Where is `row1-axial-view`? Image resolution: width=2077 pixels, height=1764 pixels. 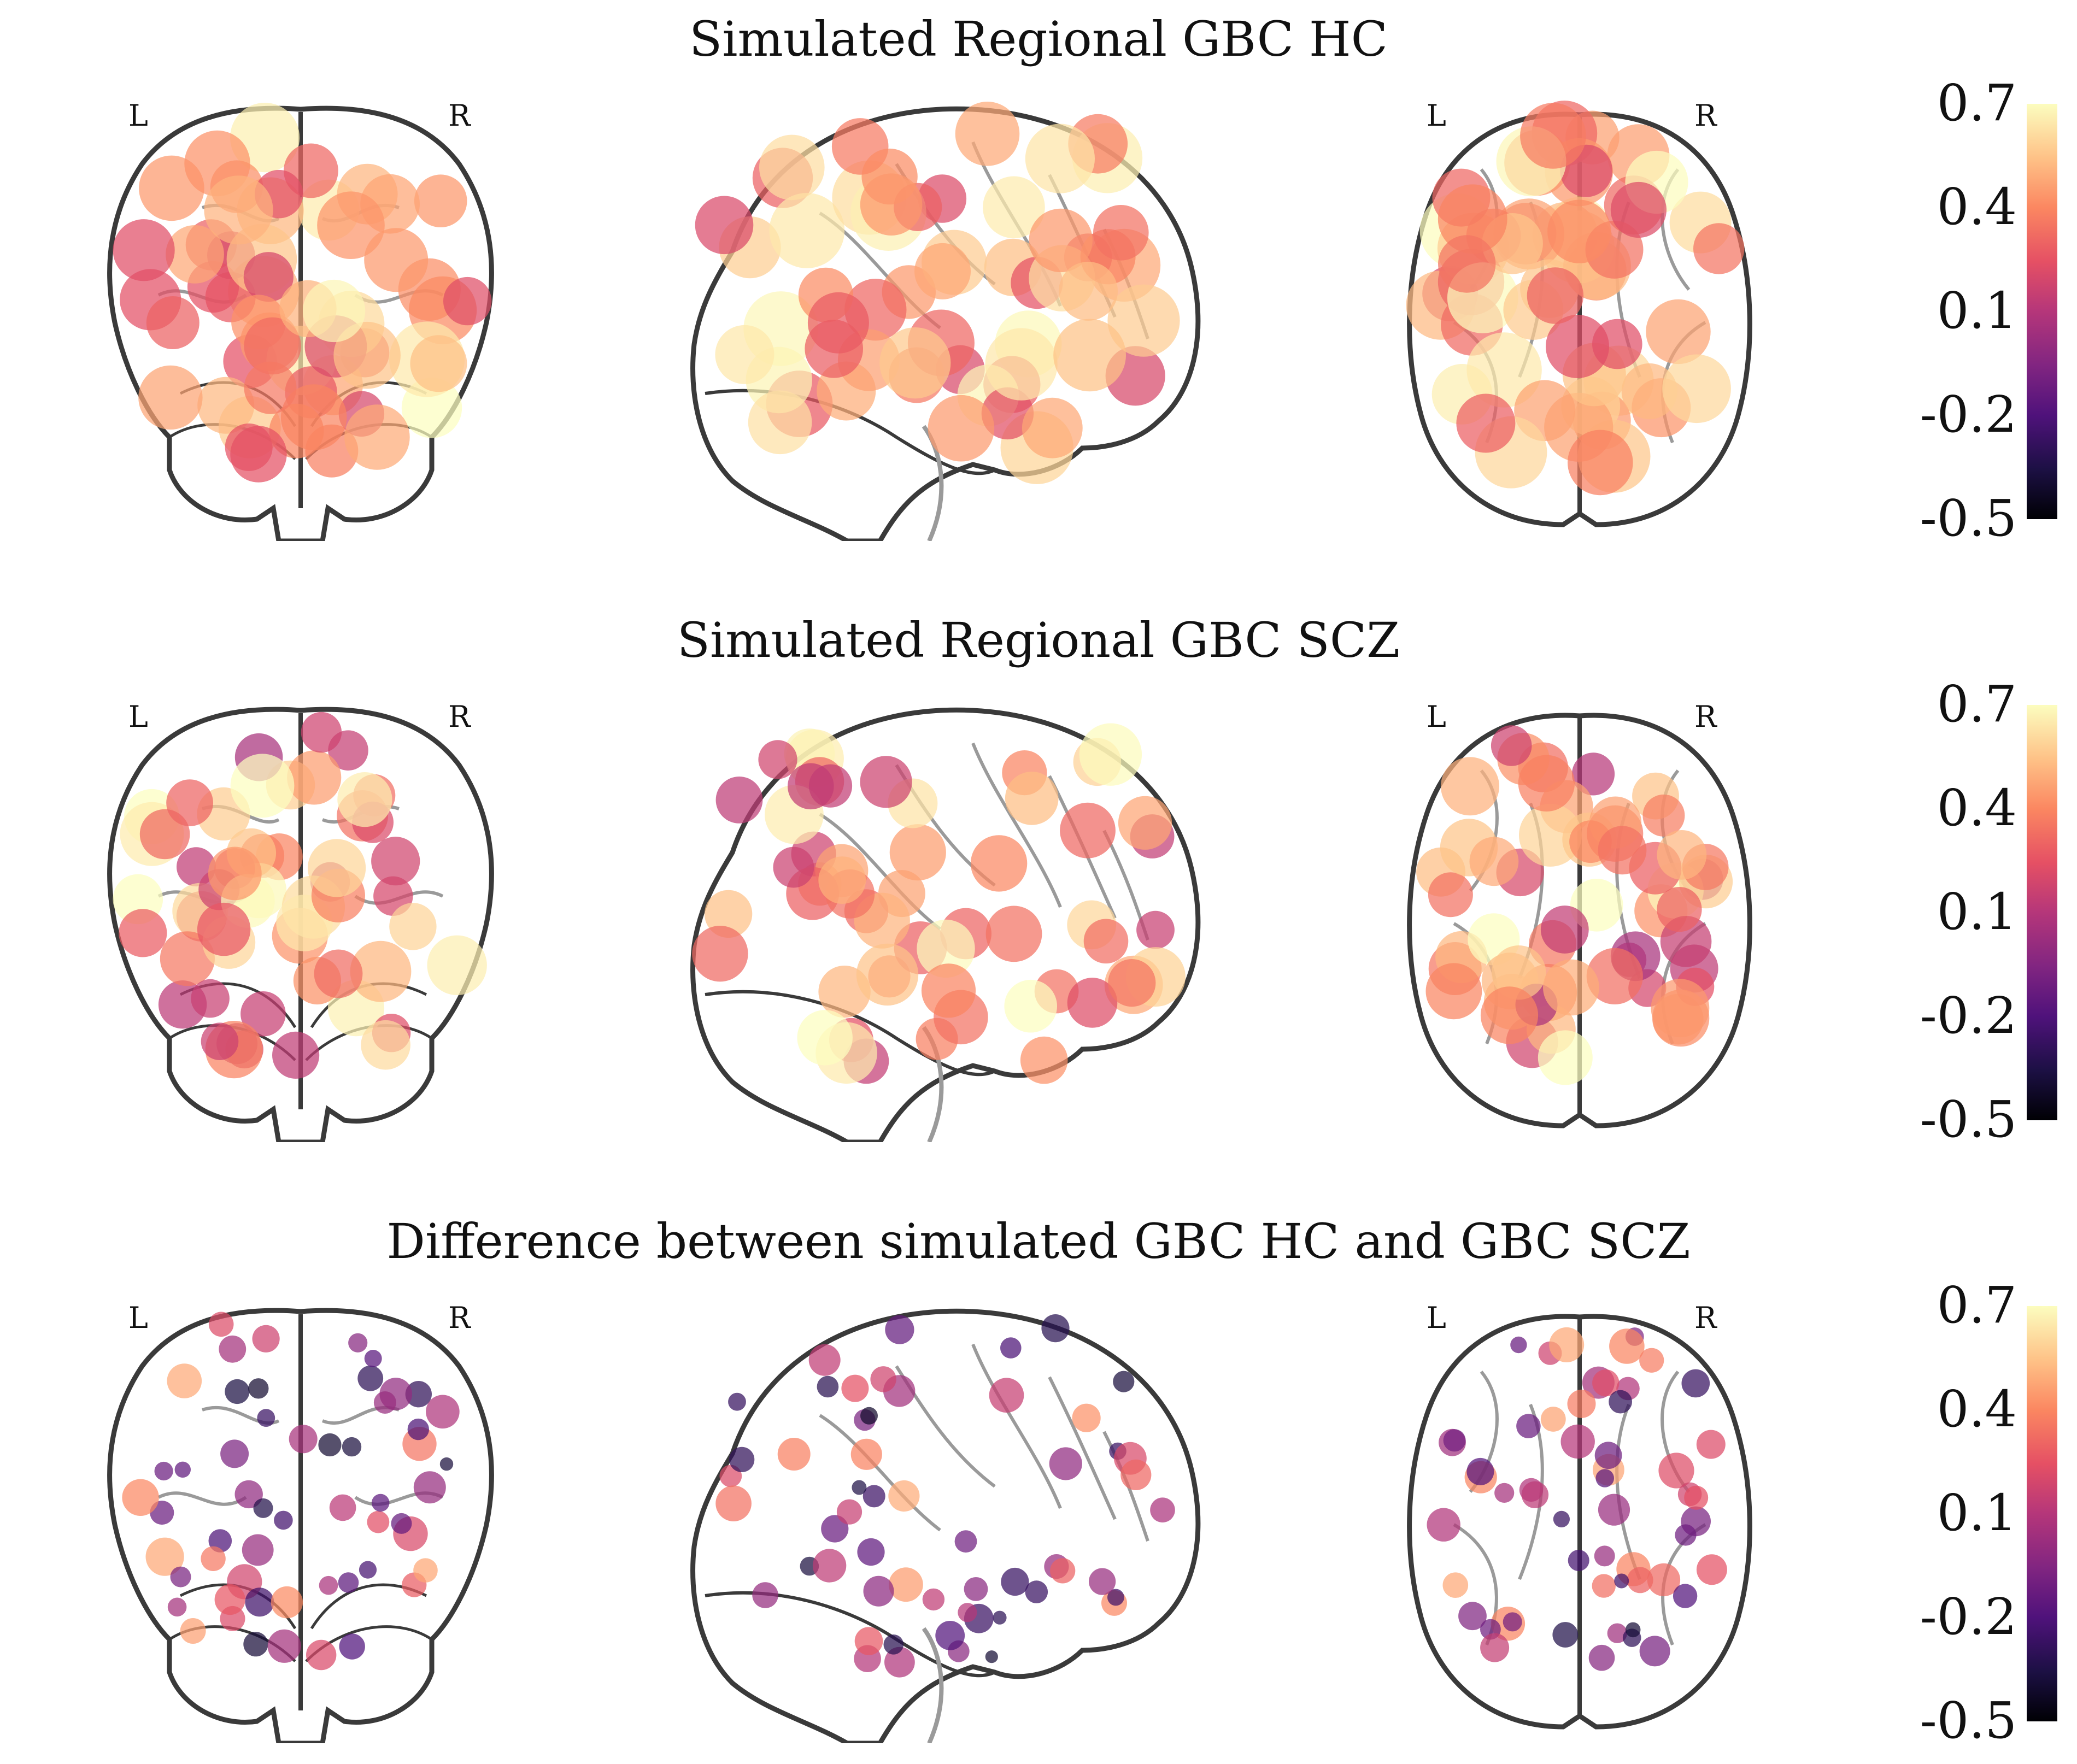 row1-axial-view is located at coordinates (1579, 314).